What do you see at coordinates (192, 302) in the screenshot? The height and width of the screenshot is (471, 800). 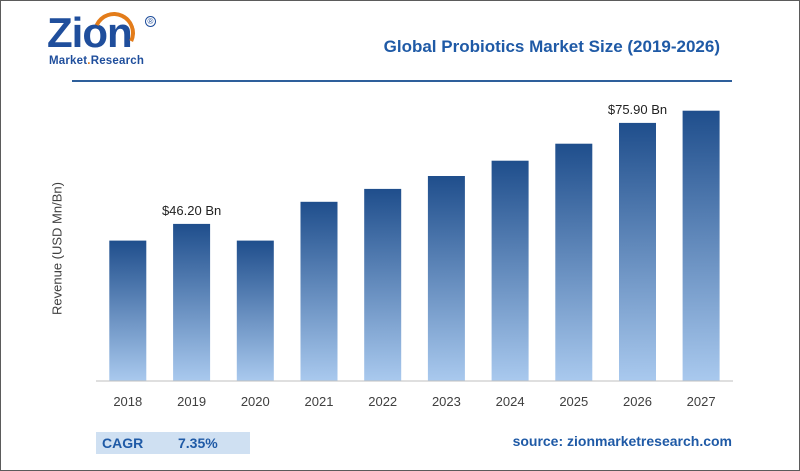 I see `bar-2019` at bounding box center [192, 302].